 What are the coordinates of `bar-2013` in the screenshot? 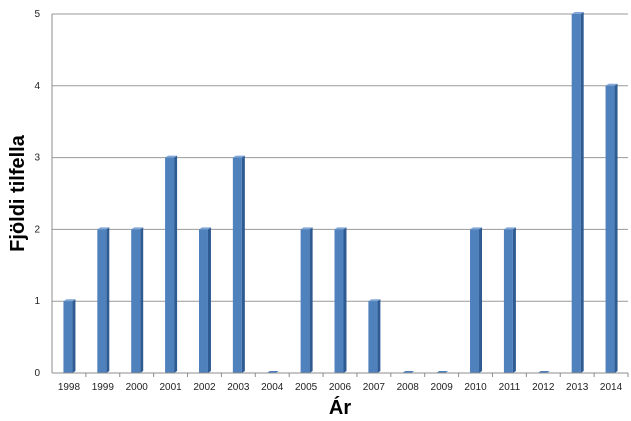 It's located at (577, 192).